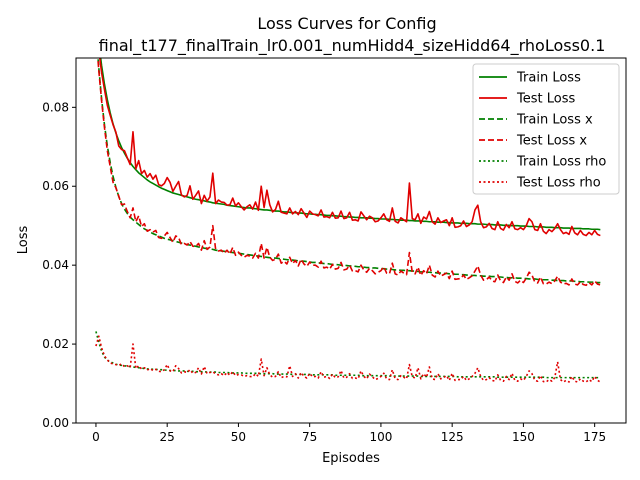  Describe the element at coordinates (348, 355) in the screenshot. I see `series-line-train-loss-rho` at that location.